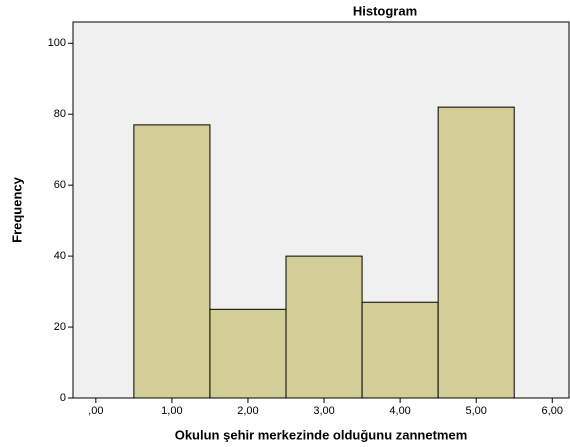  Describe the element at coordinates (60, 185) in the screenshot. I see `y-tick-label: 60` at that location.